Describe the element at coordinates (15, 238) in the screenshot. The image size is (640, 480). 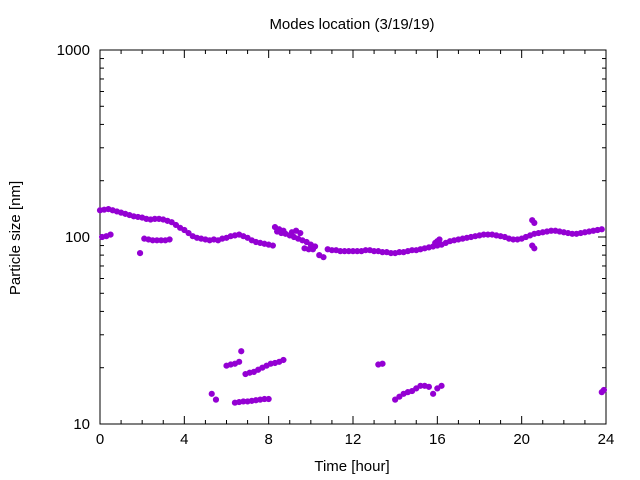
I see `y-axis-label: Particle size [nm]` at that location.